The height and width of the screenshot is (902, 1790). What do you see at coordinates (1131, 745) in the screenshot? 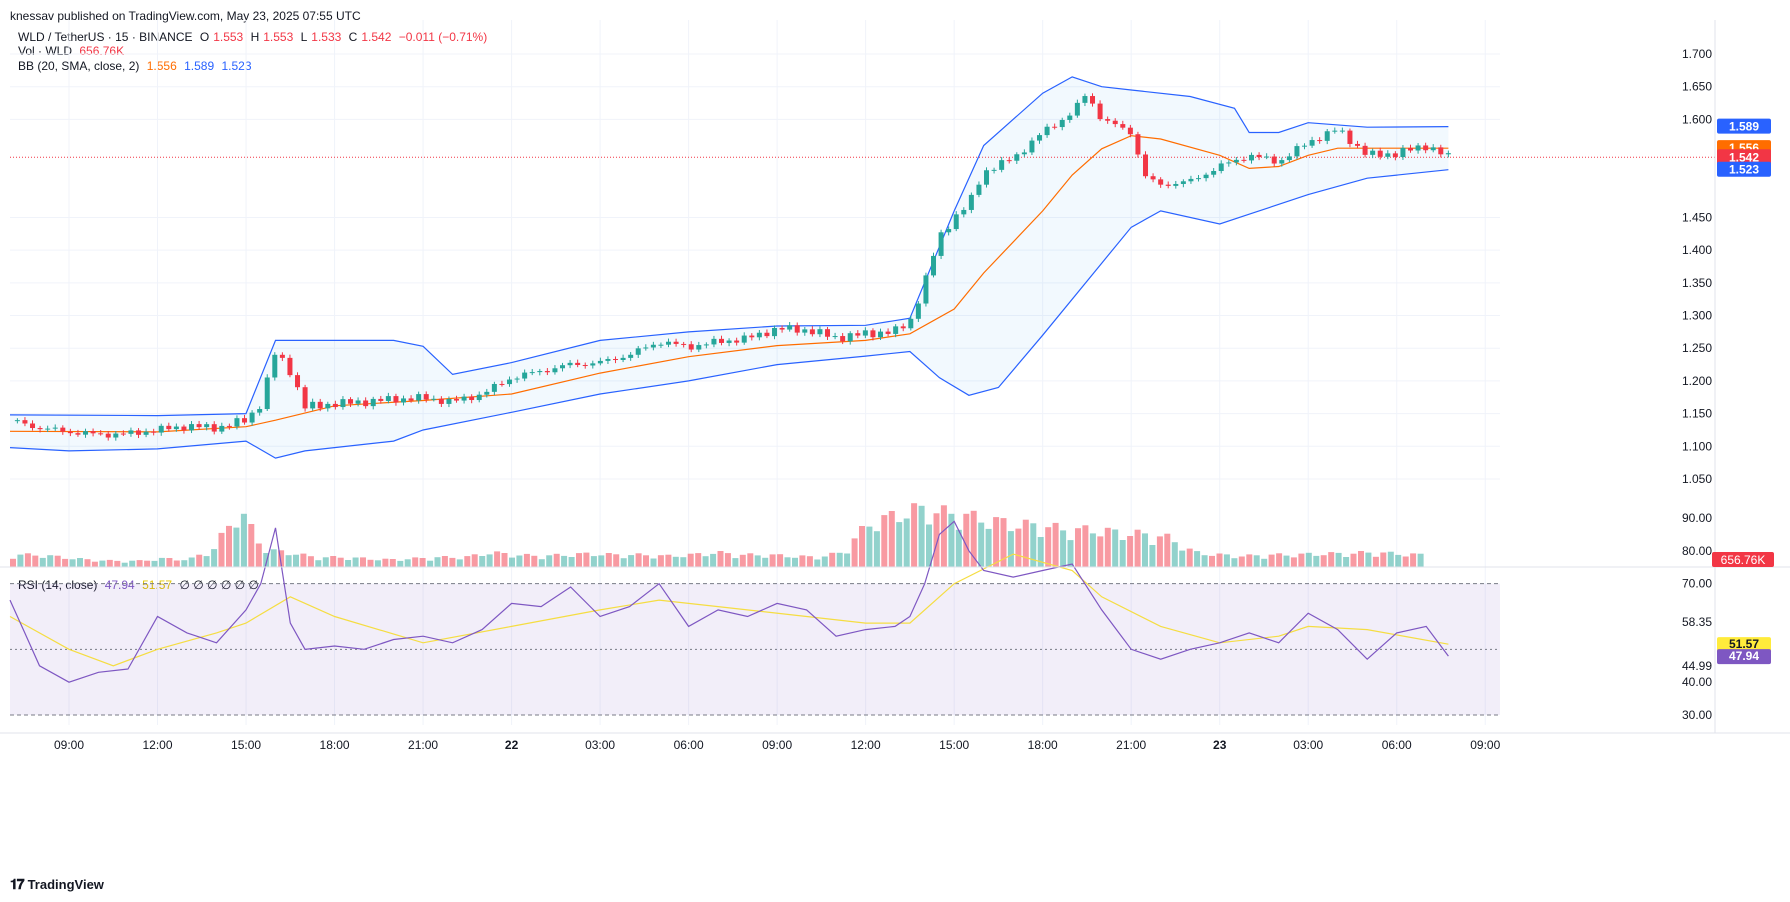
I see `time-tick-label: 21:00` at bounding box center [1131, 745].